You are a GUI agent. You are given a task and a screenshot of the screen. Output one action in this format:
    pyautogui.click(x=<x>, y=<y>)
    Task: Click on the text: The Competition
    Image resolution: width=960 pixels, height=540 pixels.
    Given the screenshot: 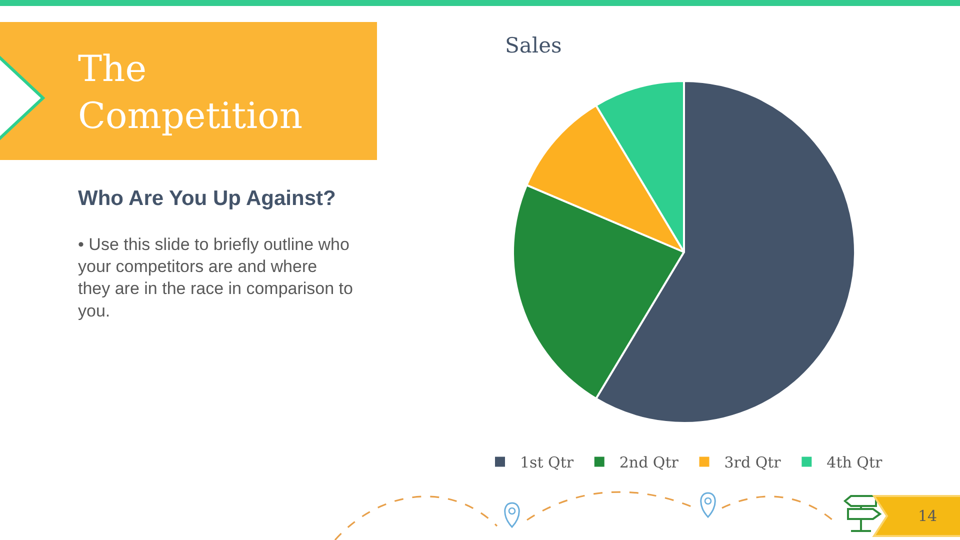 What is the action you would take?
    pyautogui.click(x=190, y=93)
    